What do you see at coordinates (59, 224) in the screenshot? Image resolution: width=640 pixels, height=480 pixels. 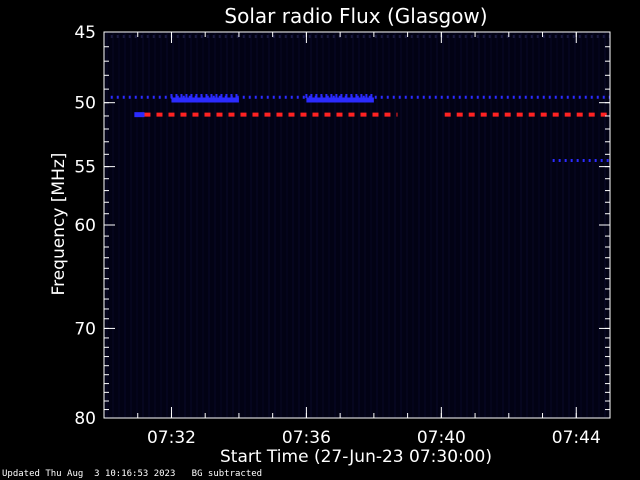 I see `y-axis-label: Frequency [MHz]` at bounding box center [59, 224].